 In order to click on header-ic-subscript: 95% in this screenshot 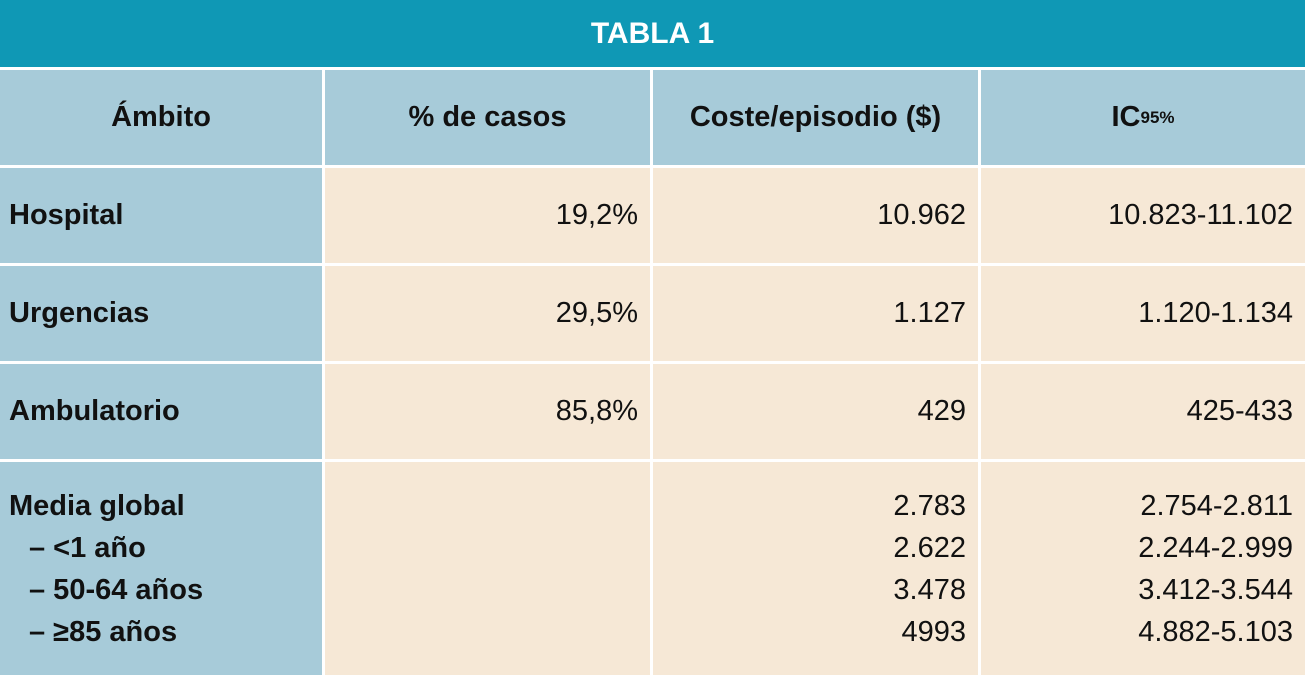, I will do `click(1157, 117)`.